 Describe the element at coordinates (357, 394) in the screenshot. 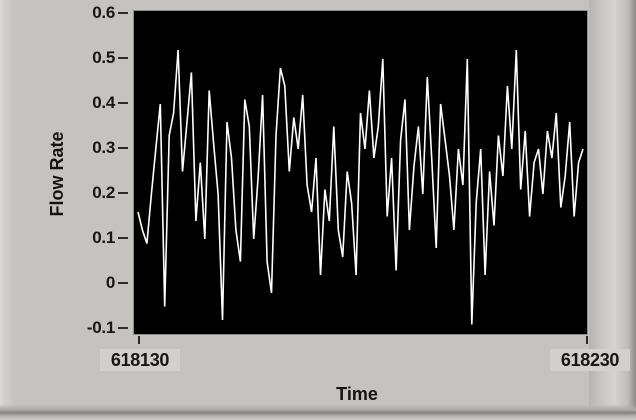

I see `x-axis-title: Time` at that location.